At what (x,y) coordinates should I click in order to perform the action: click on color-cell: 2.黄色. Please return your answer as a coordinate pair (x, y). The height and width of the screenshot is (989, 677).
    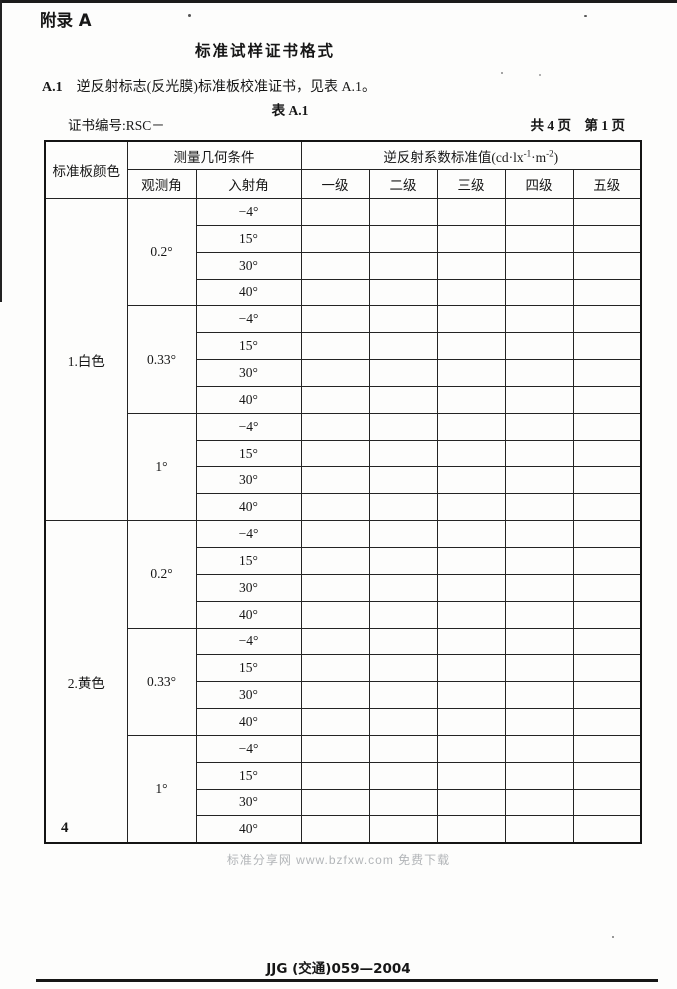
    Looking at the image, I should click on (86, 682).